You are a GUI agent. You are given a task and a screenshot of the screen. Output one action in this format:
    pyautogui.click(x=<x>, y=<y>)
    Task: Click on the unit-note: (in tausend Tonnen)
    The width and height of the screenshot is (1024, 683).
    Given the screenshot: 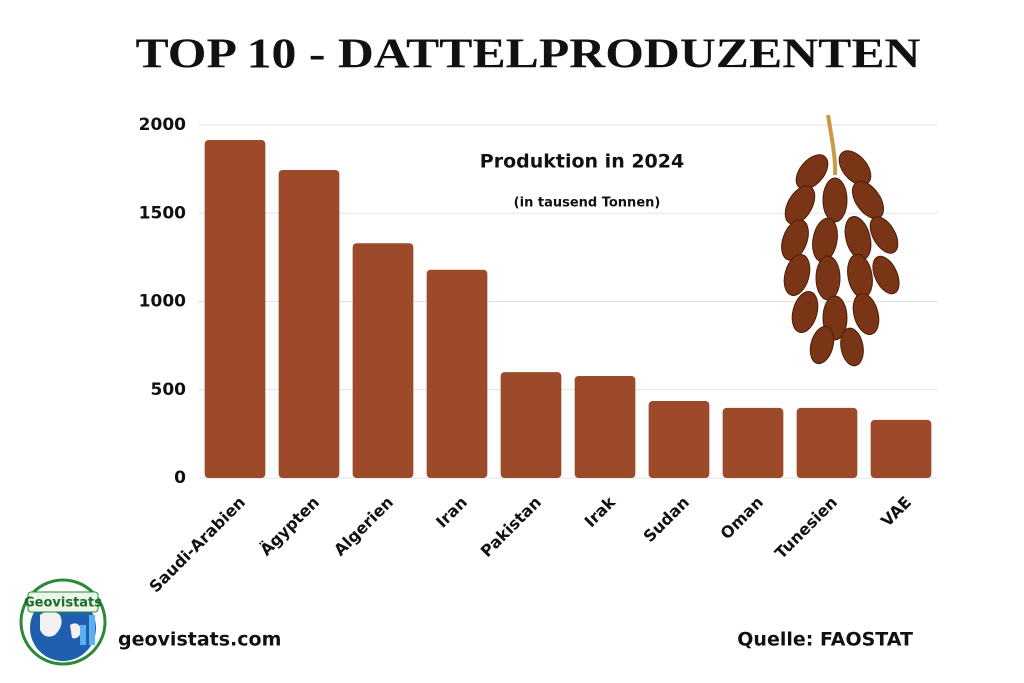 What is the action you would take?
    pyautogui.click(x=587, y=203)
    